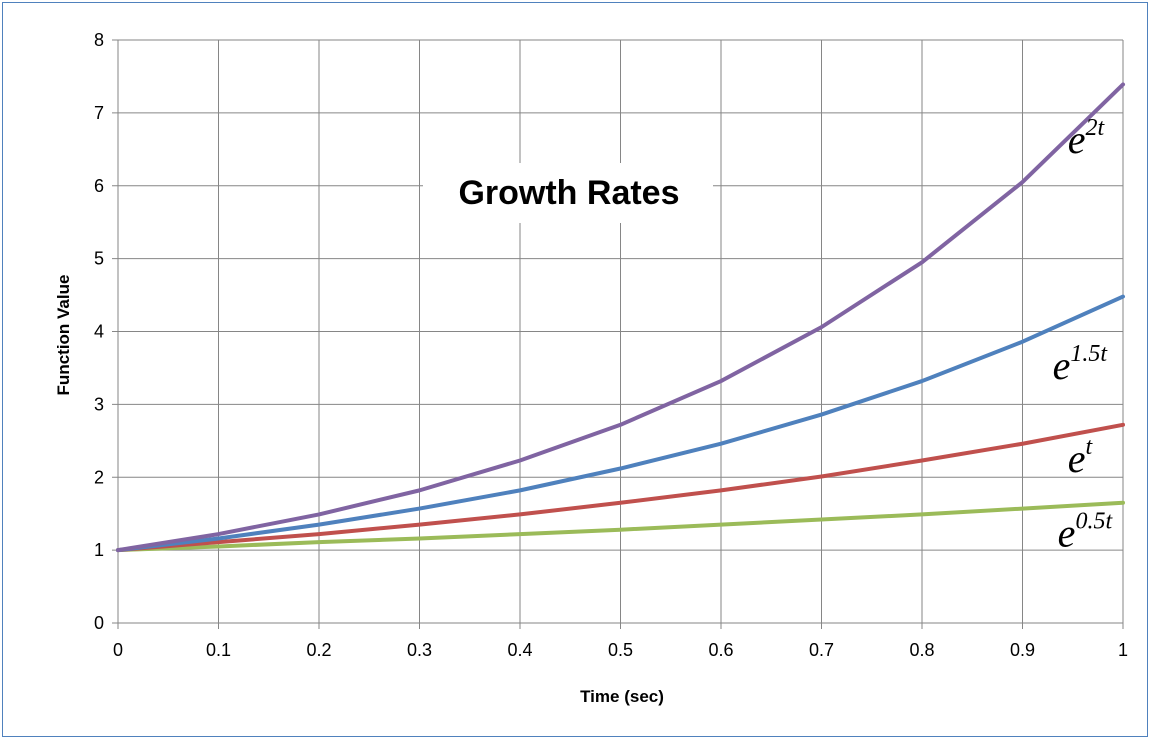 The image size is (1151, 740). I want to click on chart-title-group: Growth Rates, so click(568, 193).